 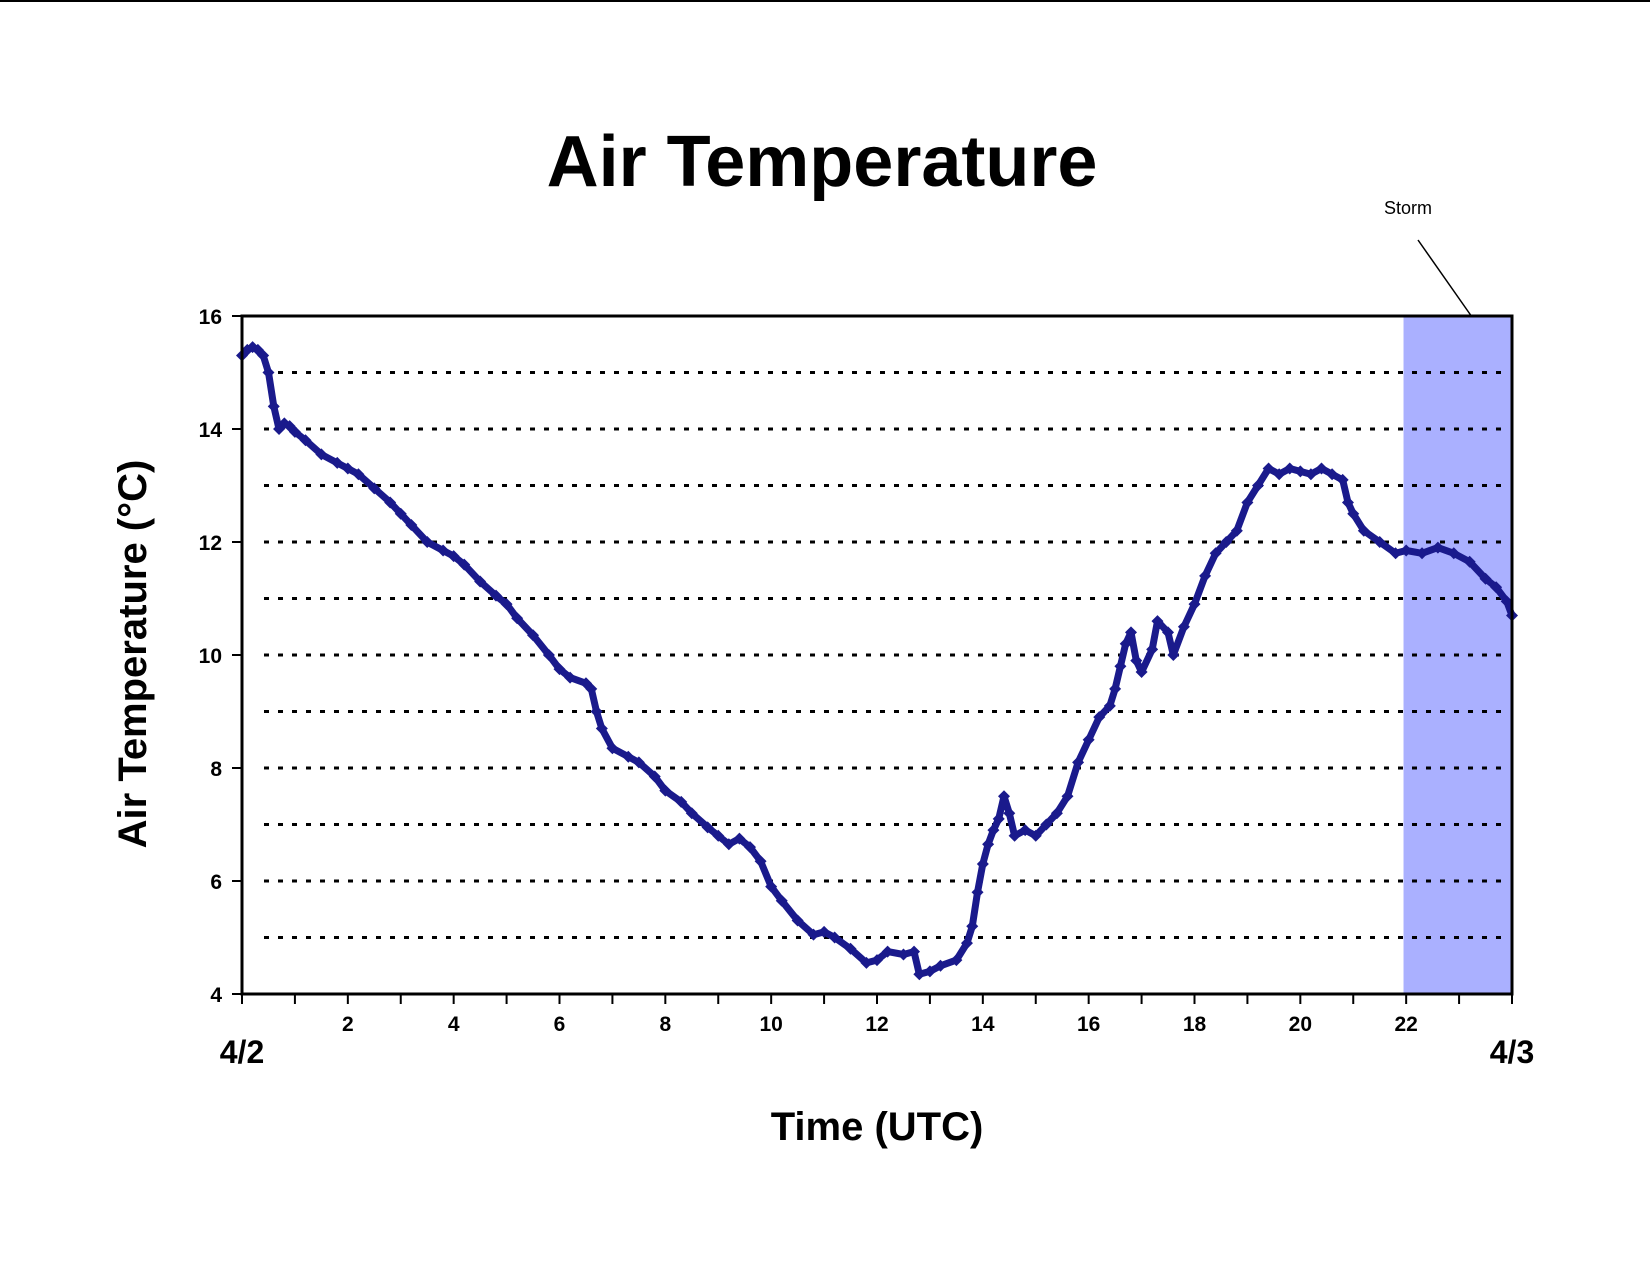 I want to click on x-tick-label-6: 6, so click(x=560, y=1024).